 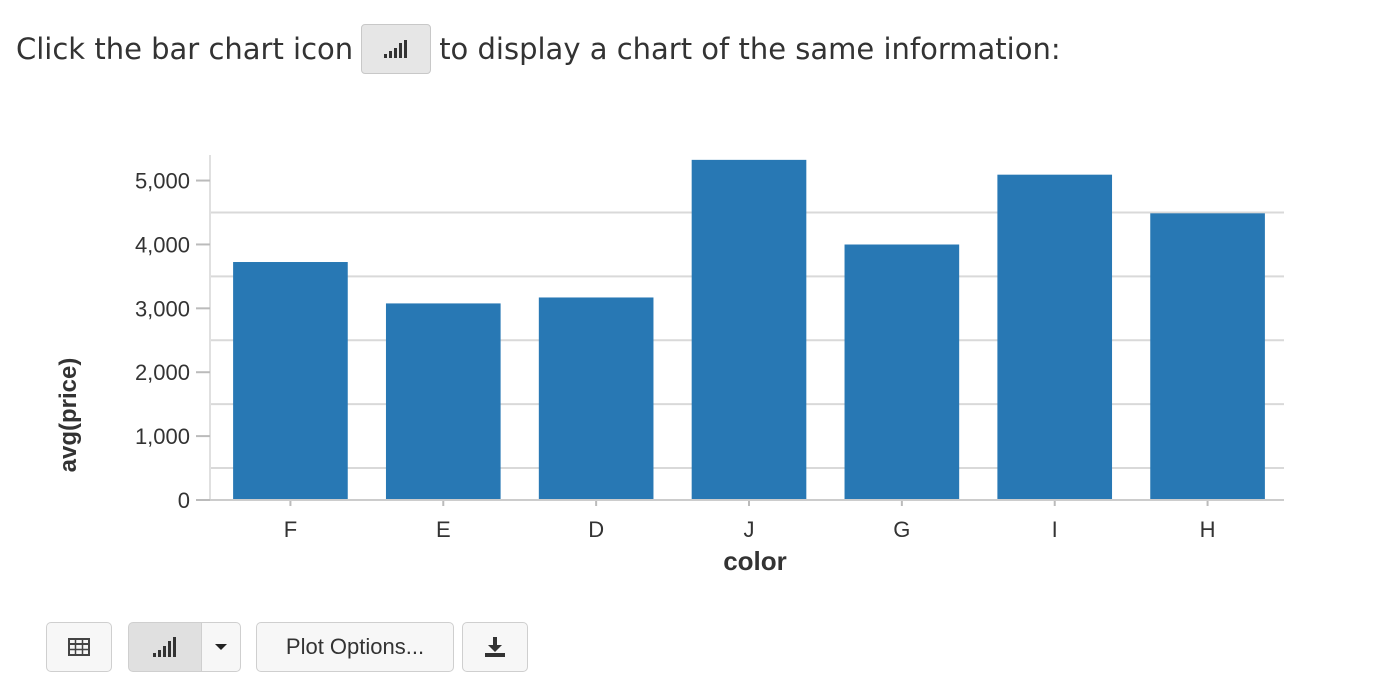 I want to click on bar-E, so click(x=443, y=401).